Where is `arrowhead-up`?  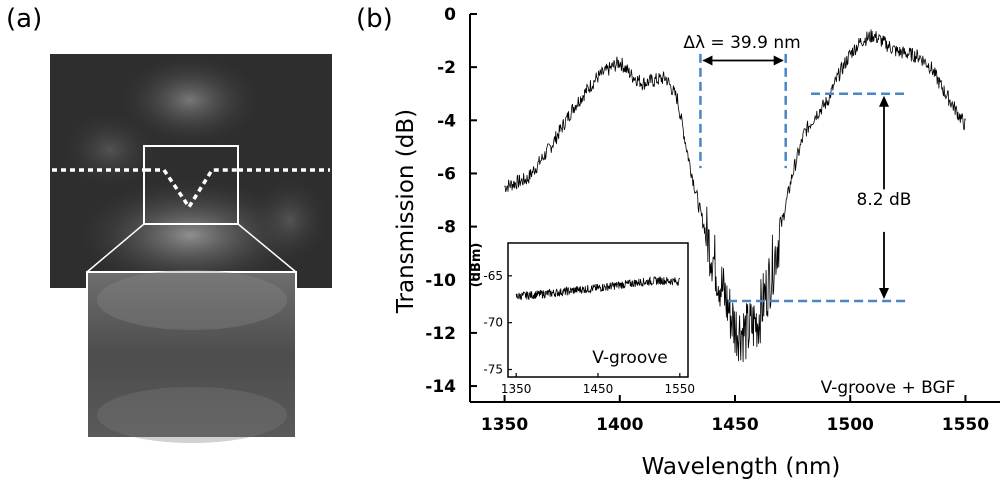
arrowhead-up is located at coordinates (884, 101).